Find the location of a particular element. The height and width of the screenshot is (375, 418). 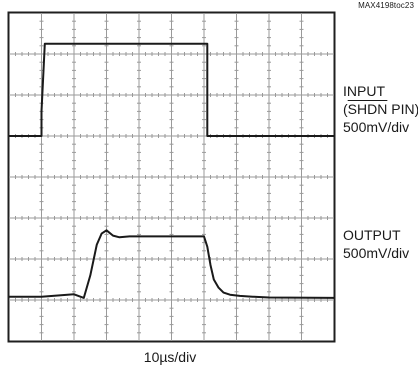

output-channel-scale: 500mV/div is located at coordinates (376, 253).